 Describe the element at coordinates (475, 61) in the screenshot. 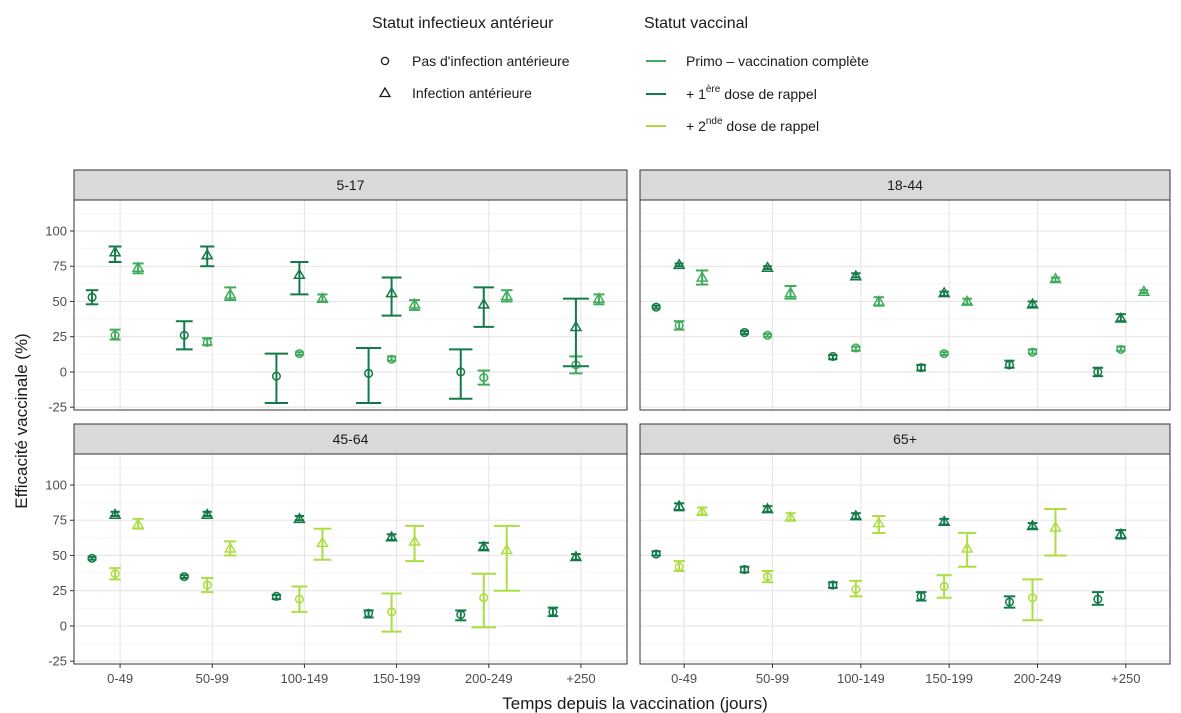

I see `legend-item-no-infection: Pas d'infection antérieure` at that location.